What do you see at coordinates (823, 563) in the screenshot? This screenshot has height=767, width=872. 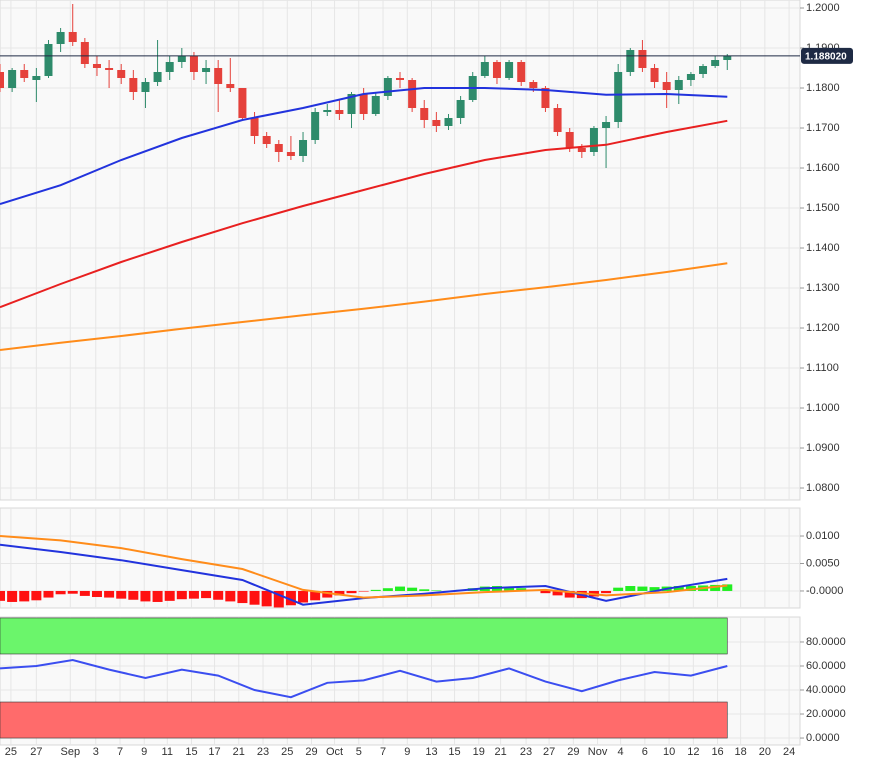 I see `y-tick-label: 0.0050` at bounding box center [823, 563].